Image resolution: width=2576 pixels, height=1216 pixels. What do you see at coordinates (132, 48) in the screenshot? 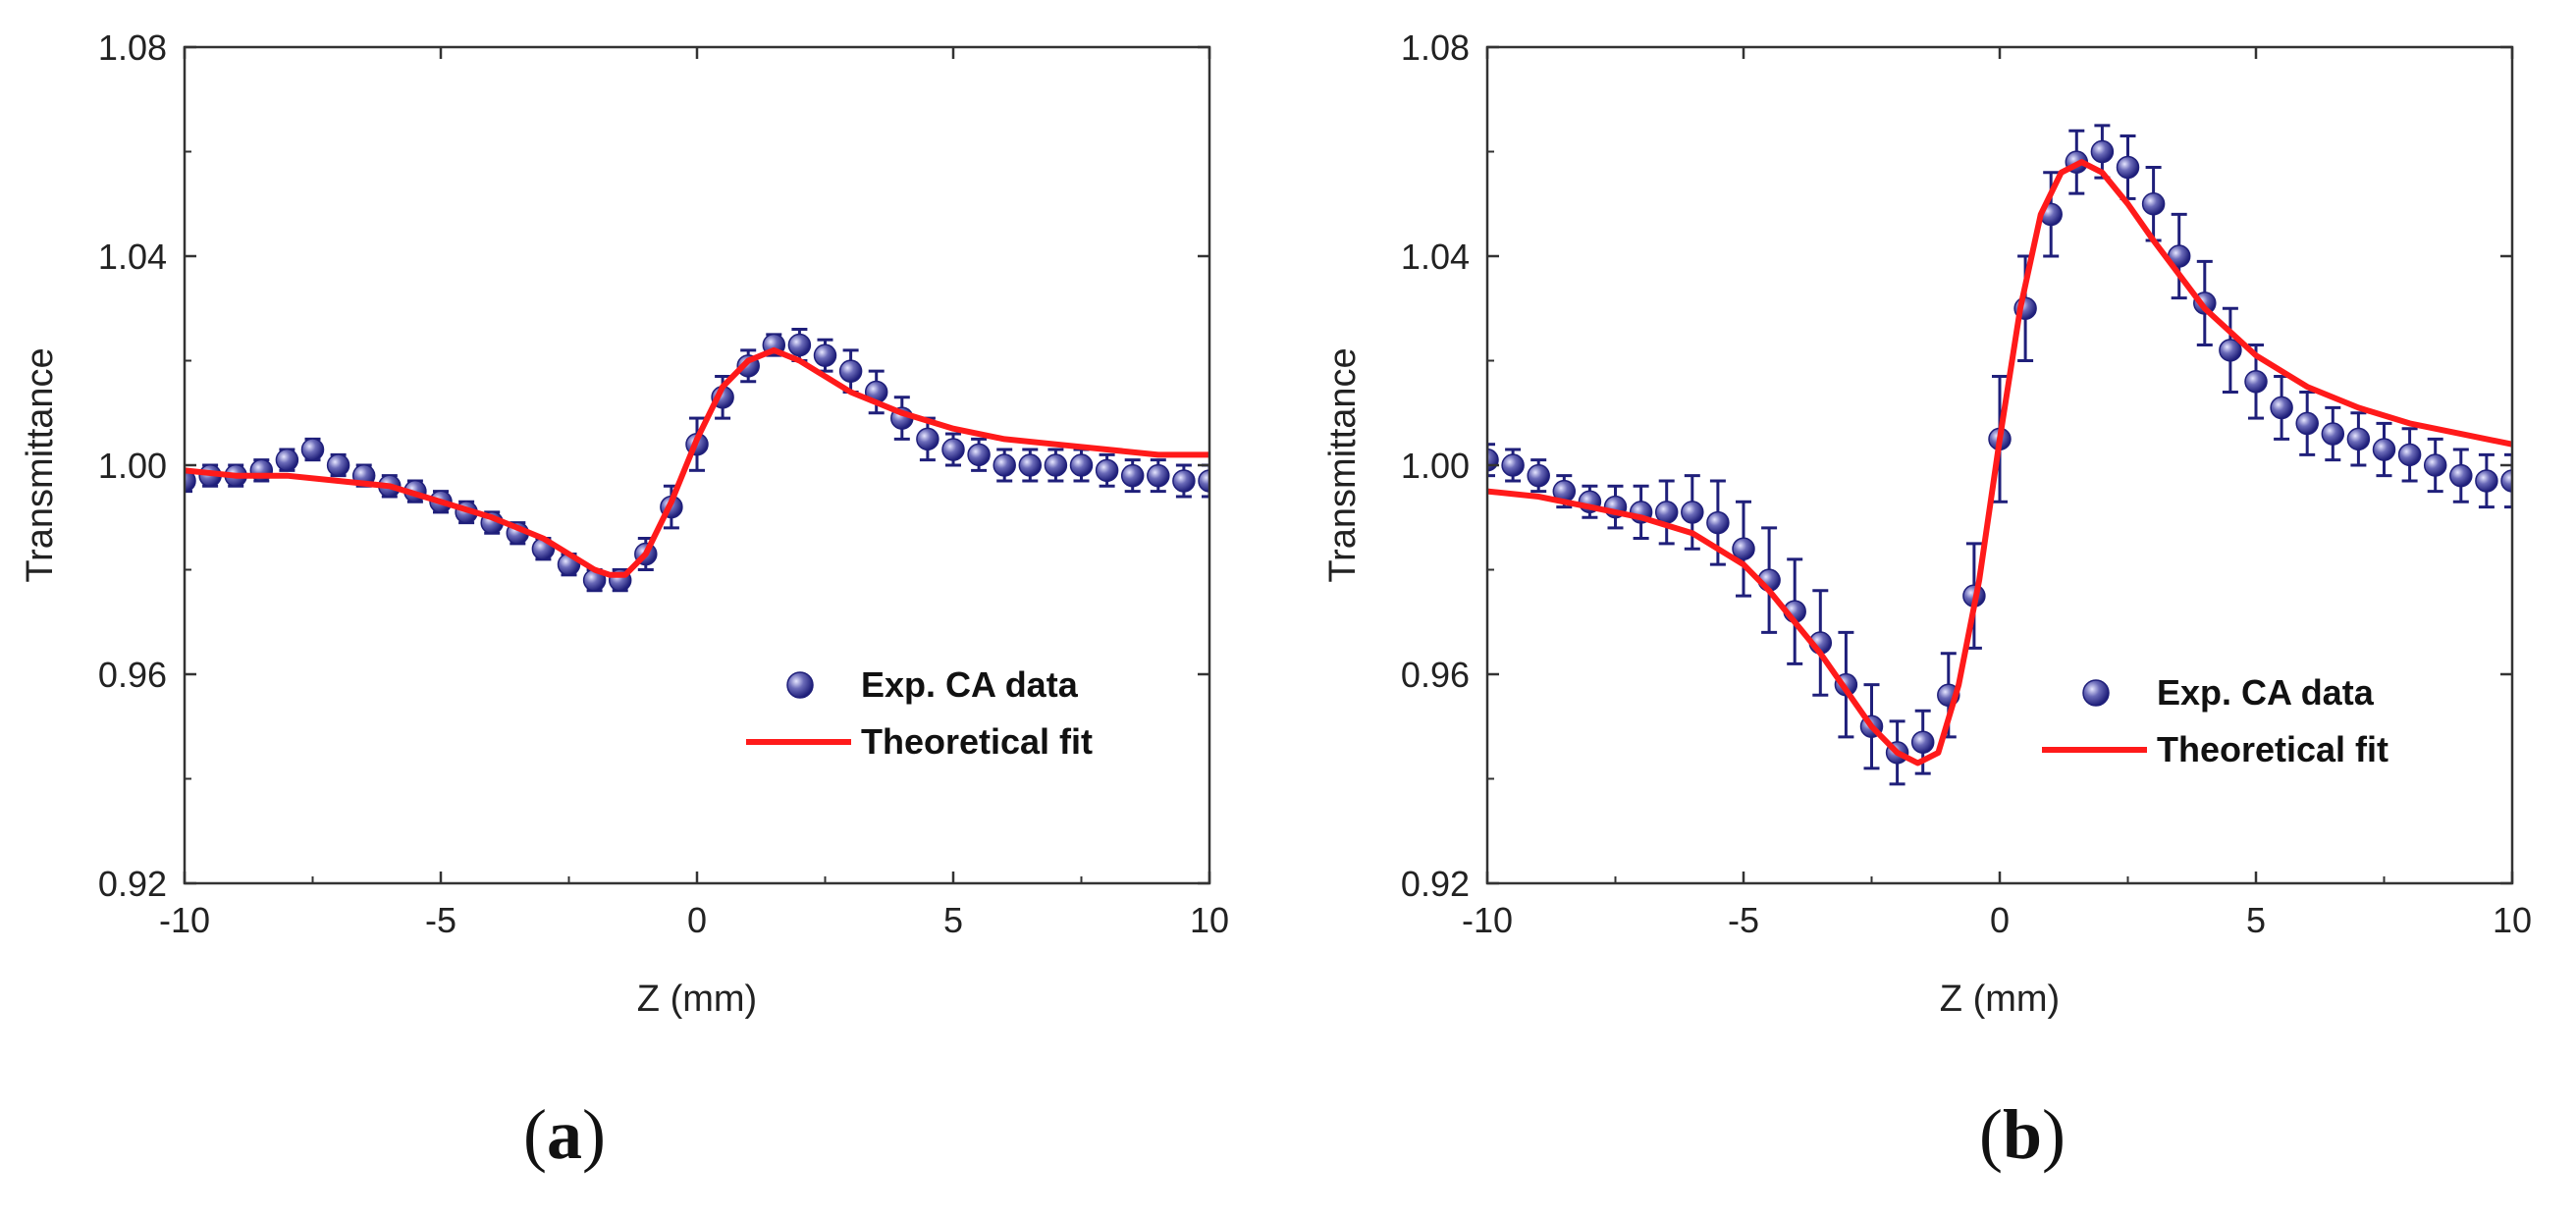
I see `panel-a-y-tick-label: 1.08` at bounding box center [132, 48].